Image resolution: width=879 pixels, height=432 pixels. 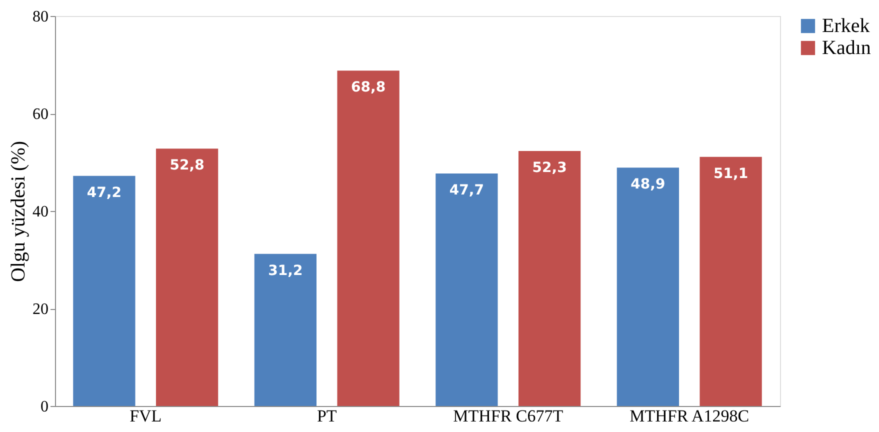 What do you see at coordinates (648, 184) in the screenshot?
I see `data-label: 48,9` at bounding box center [648, 184].